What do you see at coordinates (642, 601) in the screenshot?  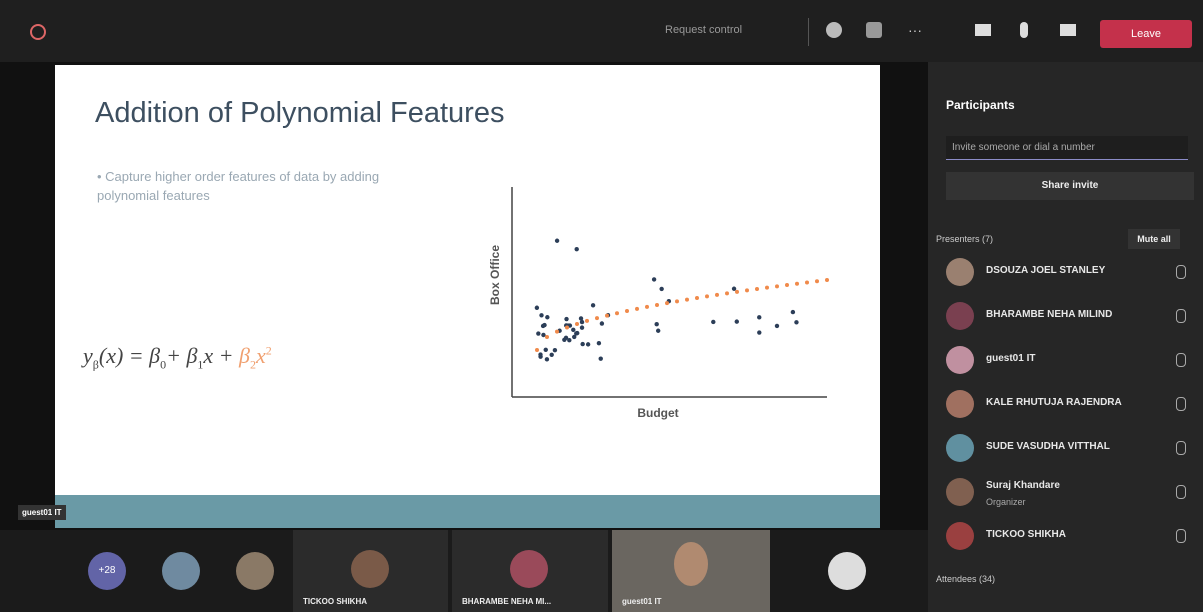 I see `tile-label: guest01 IT` at bounding box center [642, 601].